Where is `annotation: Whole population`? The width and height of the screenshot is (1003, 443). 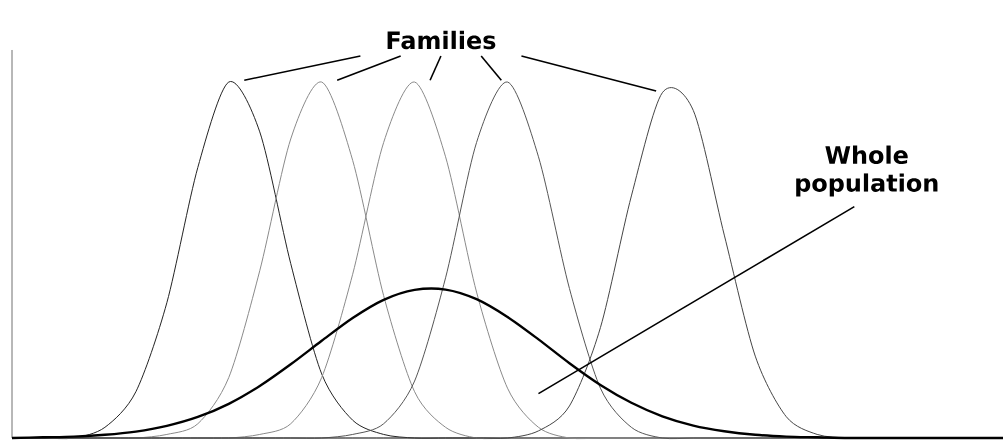
annotation: Whole population is located at coordinates (867, 171).